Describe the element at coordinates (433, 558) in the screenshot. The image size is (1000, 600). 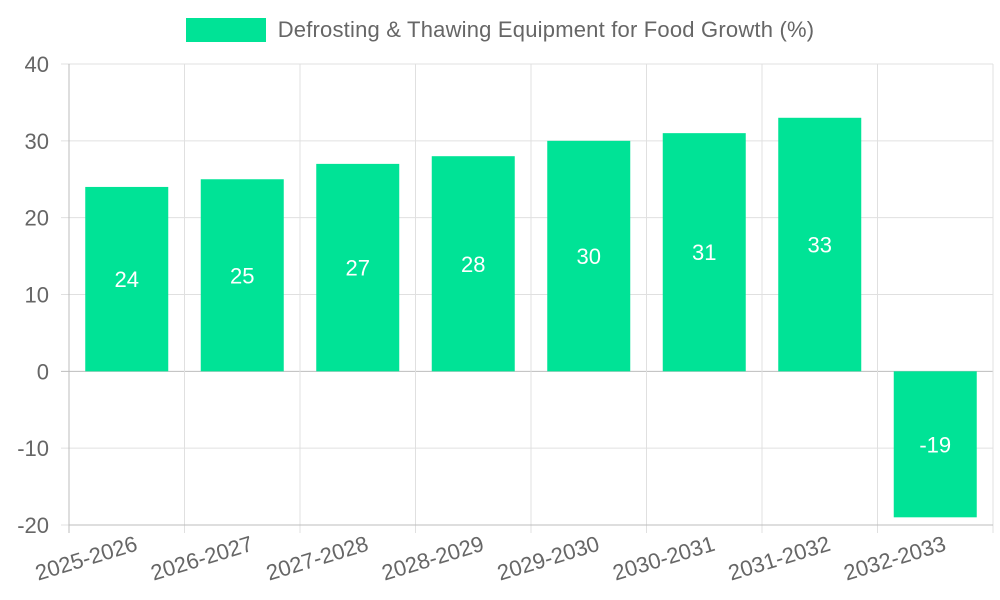
I see `x-tick-label: 2028-2029` at that location.